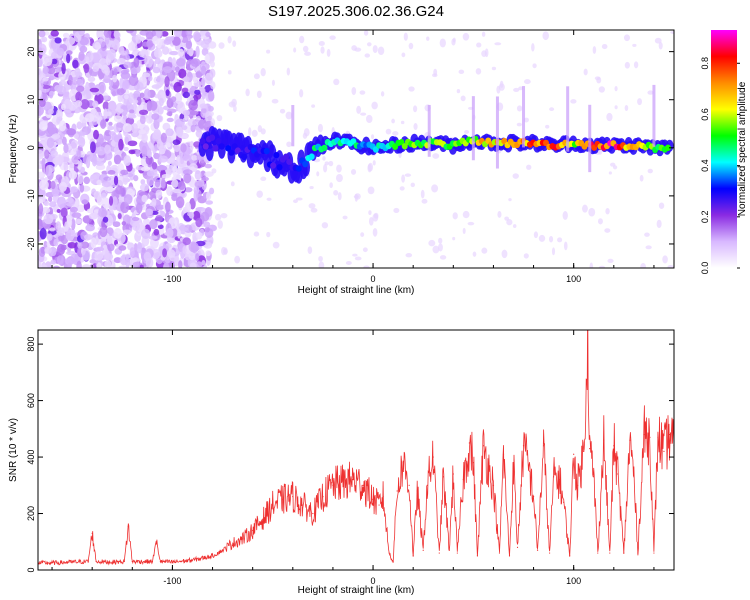 This screenshot has height=600, width=750. I want to click on colorbar-tick-label: 0.6, so click(705, 114).